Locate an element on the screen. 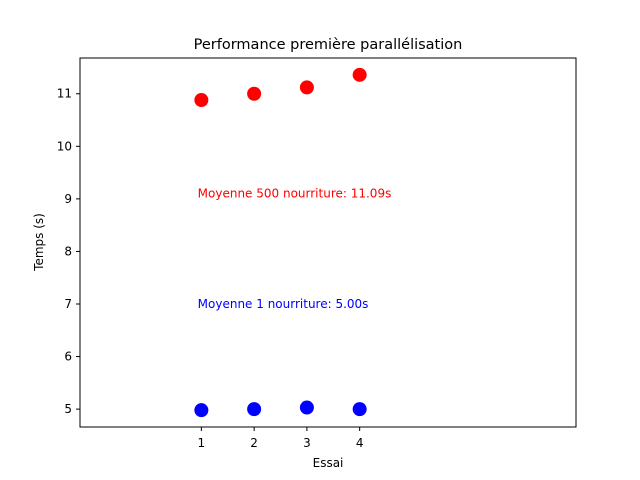 Image resolution: width=640 pixels, height=480 pixels. y-tick-label: 5 is located at coordinates (68, 409).